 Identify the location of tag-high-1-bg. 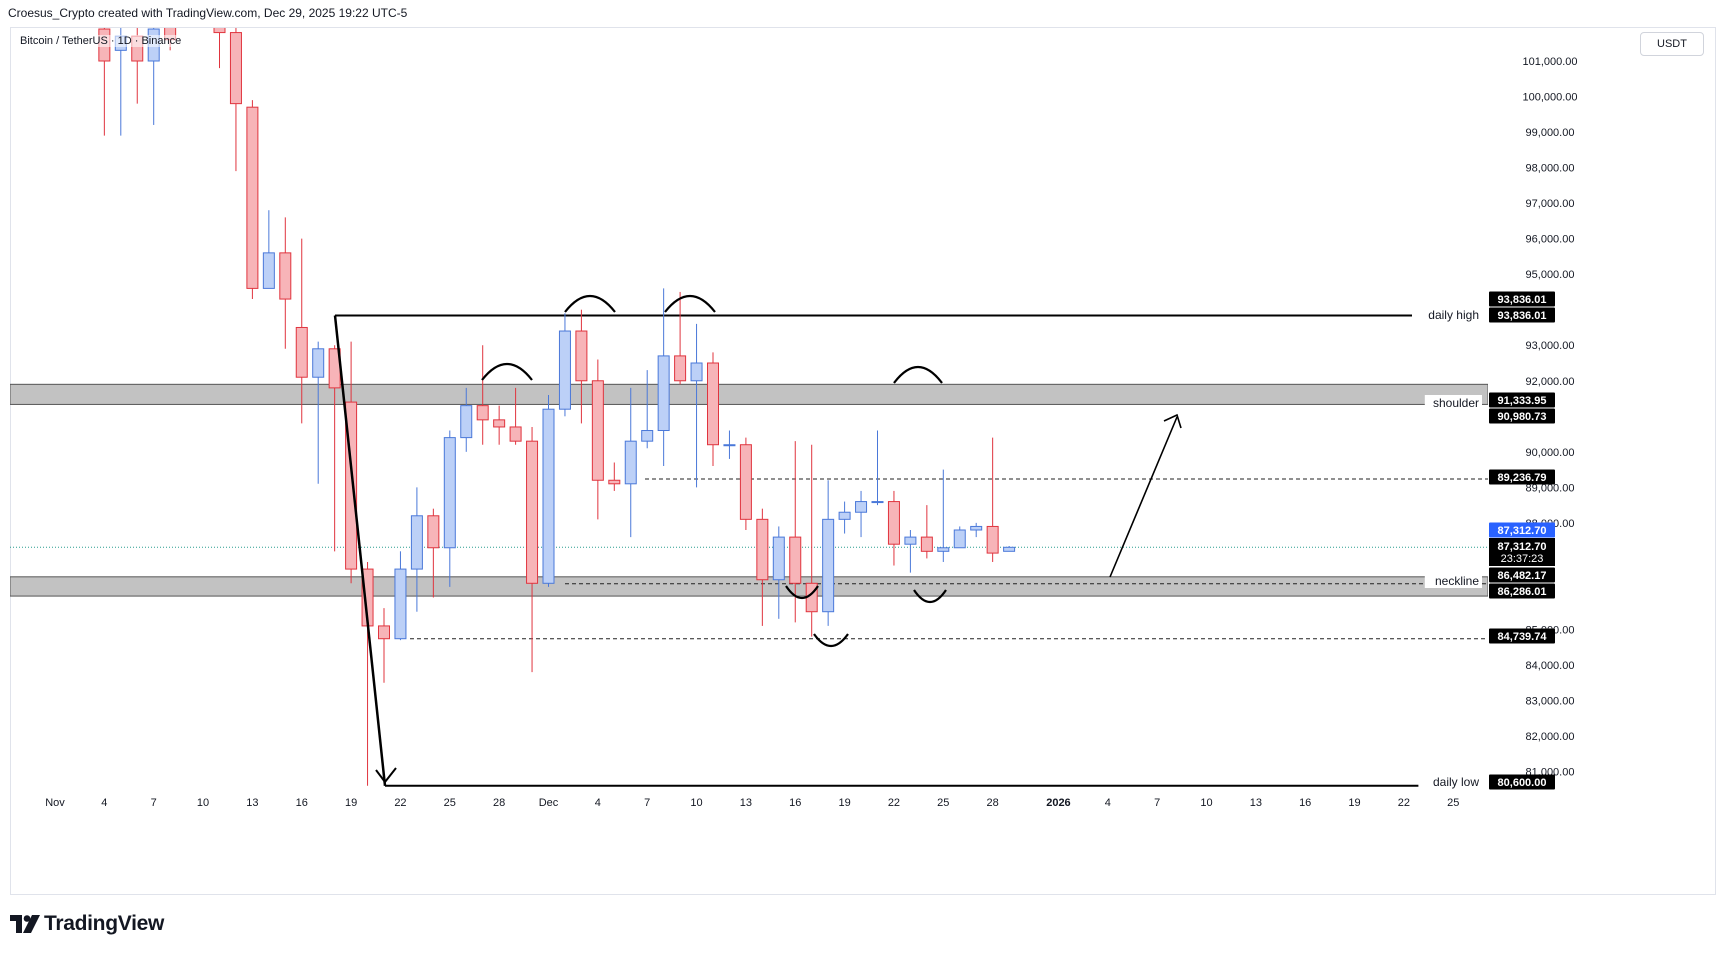
(1522, 299).